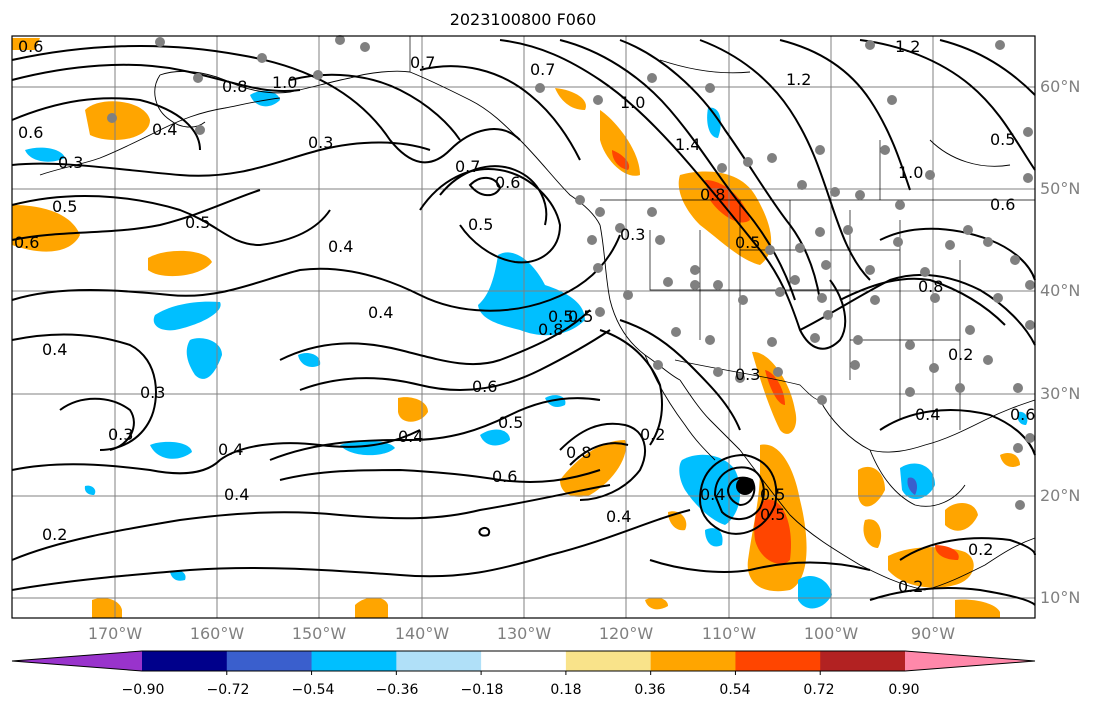  What do you see at coordinates (735, 690) in the screenshot?
I see `colorbar-tick-label: 0.54` at bounding box center [735, 690].